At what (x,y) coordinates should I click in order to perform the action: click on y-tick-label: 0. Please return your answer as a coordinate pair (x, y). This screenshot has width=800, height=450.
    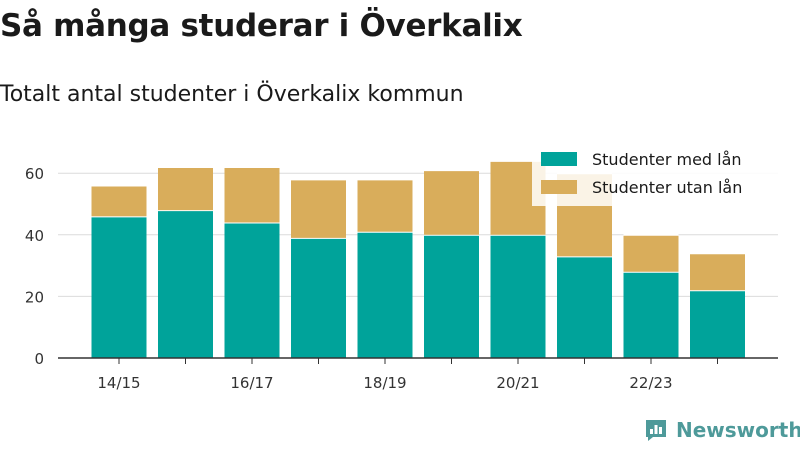
    Looking at the image, I should click on (39, 359).